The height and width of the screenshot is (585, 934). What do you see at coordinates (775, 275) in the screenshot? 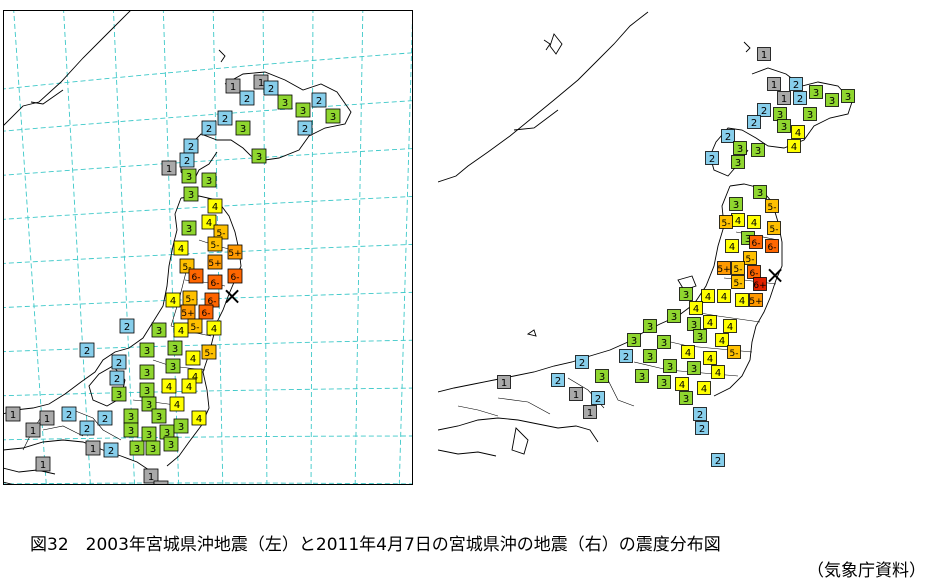
I see `epicenter-icon: ×` at bounding box center [775, 275].